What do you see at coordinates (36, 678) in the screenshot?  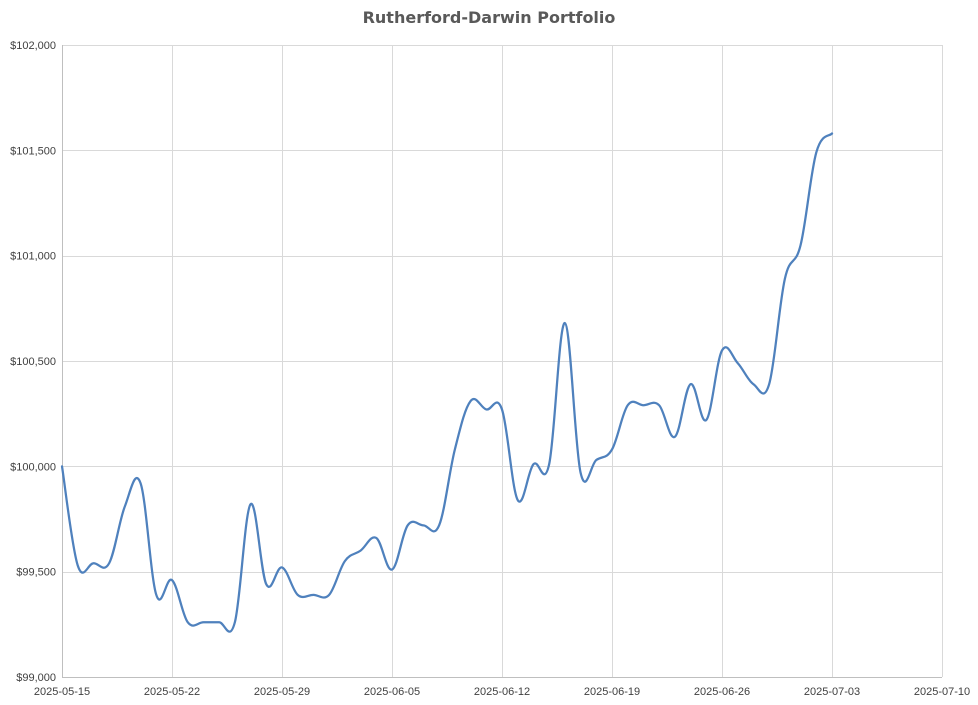 I see `y-tick-label: $99,000` at bounding box center [36, 678].